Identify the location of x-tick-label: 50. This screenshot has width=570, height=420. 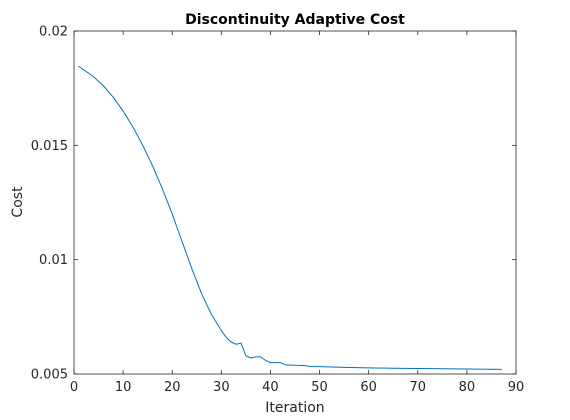
(319, 387).